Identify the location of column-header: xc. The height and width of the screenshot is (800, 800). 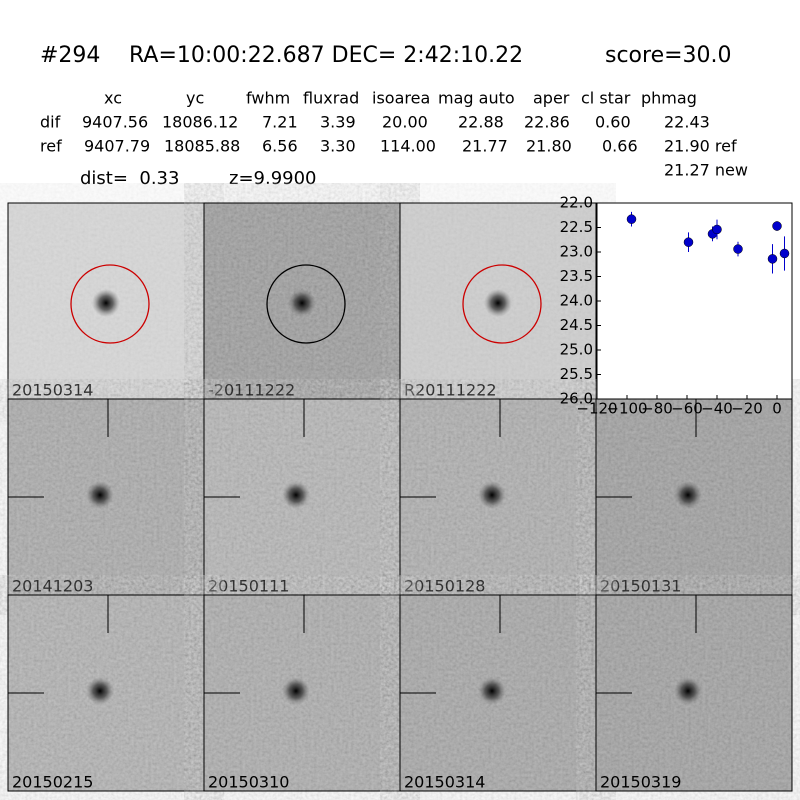
(113, 98).